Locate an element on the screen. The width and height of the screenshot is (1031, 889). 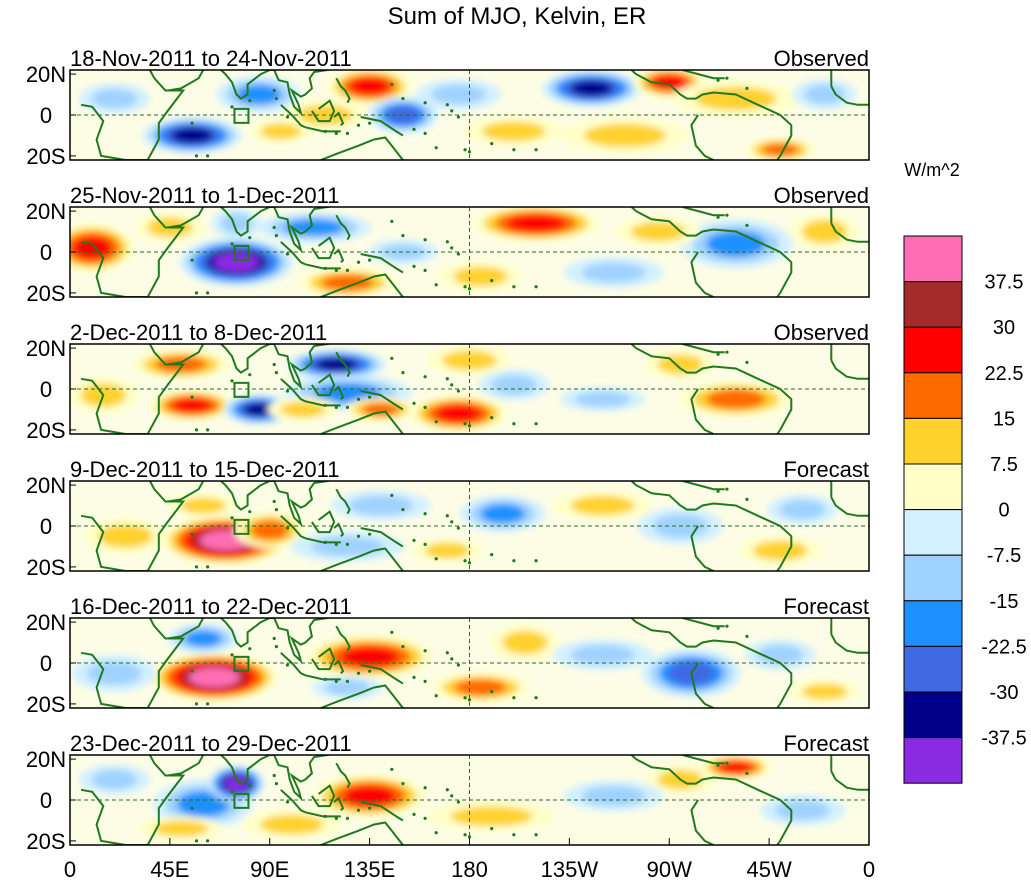
x-tick-label: 135W is located at coordinates (570, 869).